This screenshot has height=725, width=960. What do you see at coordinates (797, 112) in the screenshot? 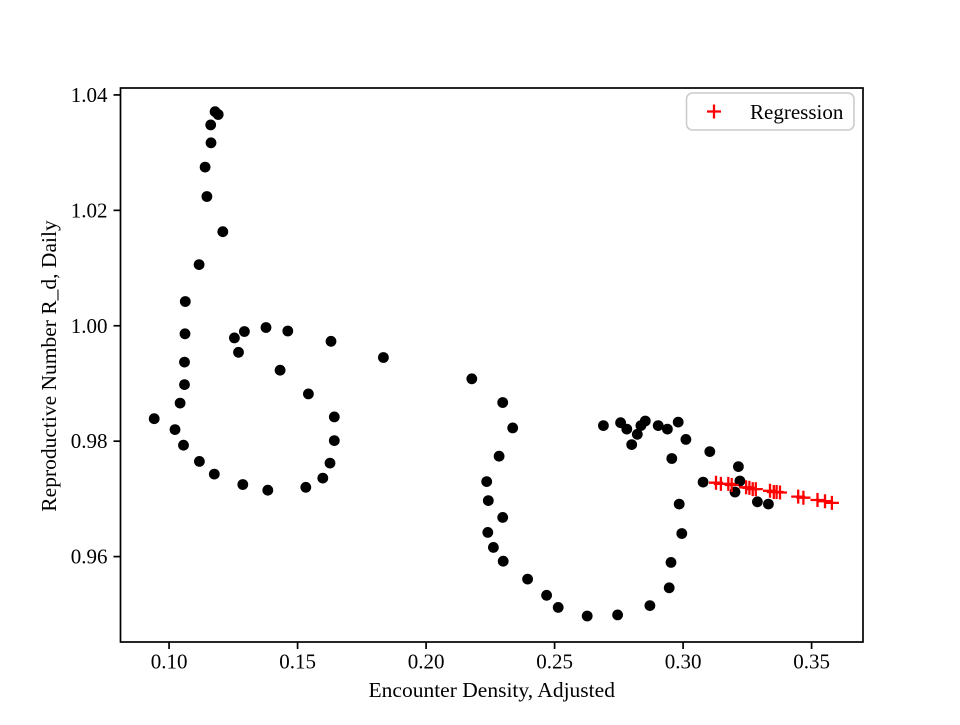
I see `legend-entry-label: Regression` at bounding box center [797, 112].